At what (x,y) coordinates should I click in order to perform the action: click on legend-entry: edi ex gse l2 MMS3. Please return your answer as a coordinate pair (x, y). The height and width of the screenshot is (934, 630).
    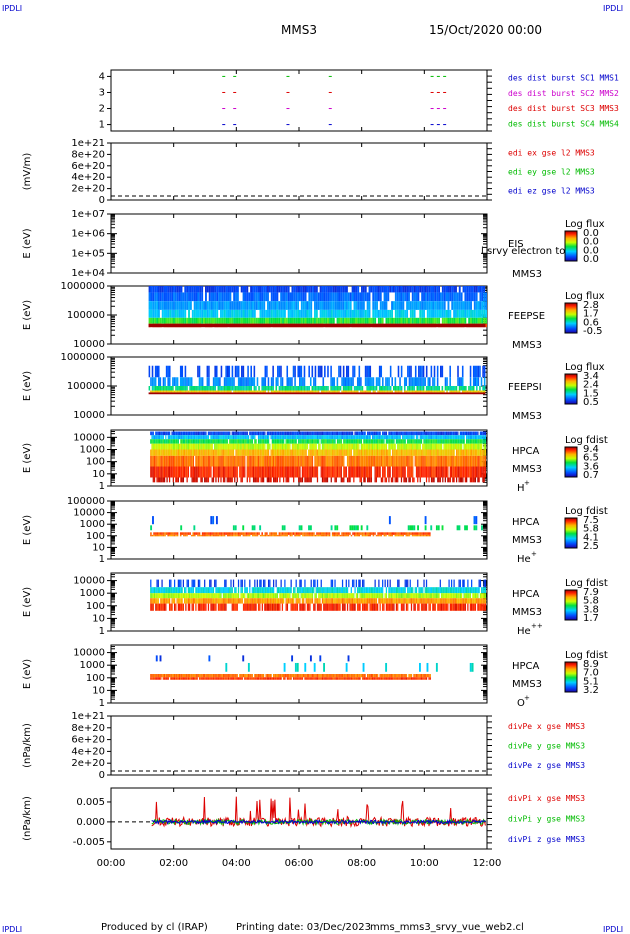
    Looking at the image, I should click on (551, 153).